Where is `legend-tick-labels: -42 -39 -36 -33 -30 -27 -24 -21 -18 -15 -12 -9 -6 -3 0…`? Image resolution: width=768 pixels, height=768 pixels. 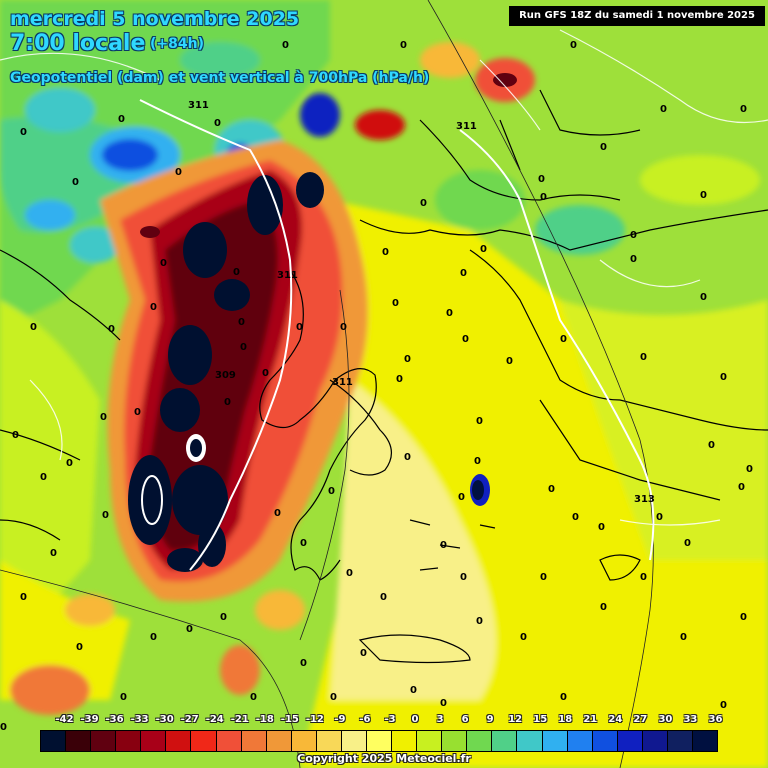 legend-tick-labels: -42 -39 -36 -33 -30 -27 -24 -21 -18 -15 -12 -9 -6 -3 0… is located at coordinates (384, 721).